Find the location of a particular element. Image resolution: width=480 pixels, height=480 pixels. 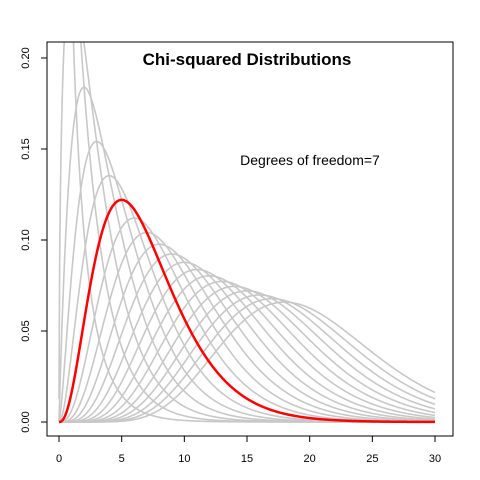

x-tick-label: 25 is located at coordinates (372, 459).